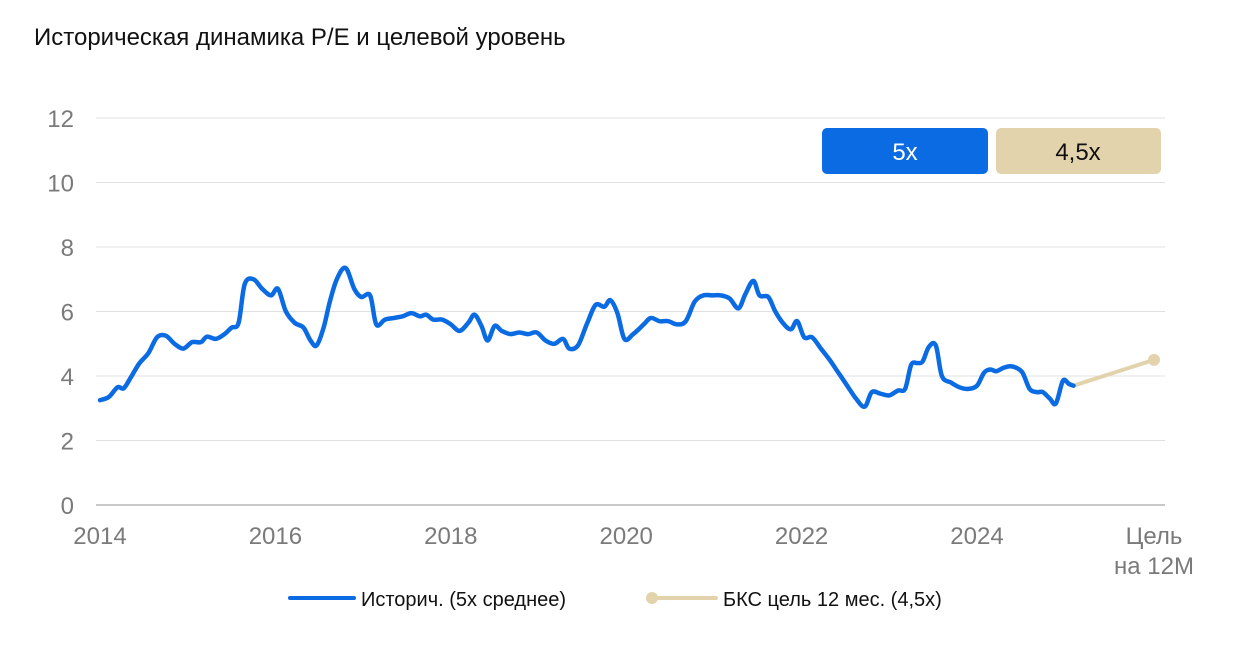 The height and width of the screenshot is (646, 1244). What do you see at coordinates (67, 442) in the screenshot?
I see `y-tick-label: 2` at bounding box center [67, 442].